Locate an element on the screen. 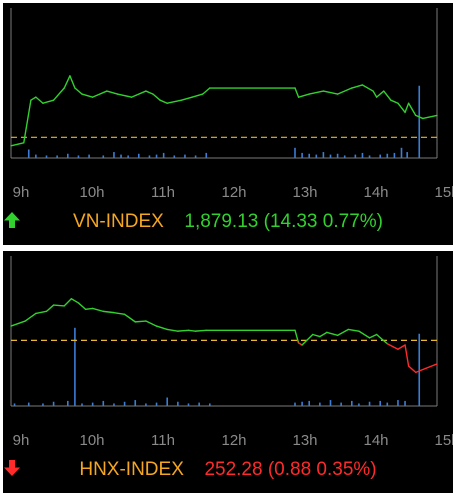 The width and height of the screenshot is (458, 493). hnx-index-name: HNX-INDEX is located at coordinates (131, 469).